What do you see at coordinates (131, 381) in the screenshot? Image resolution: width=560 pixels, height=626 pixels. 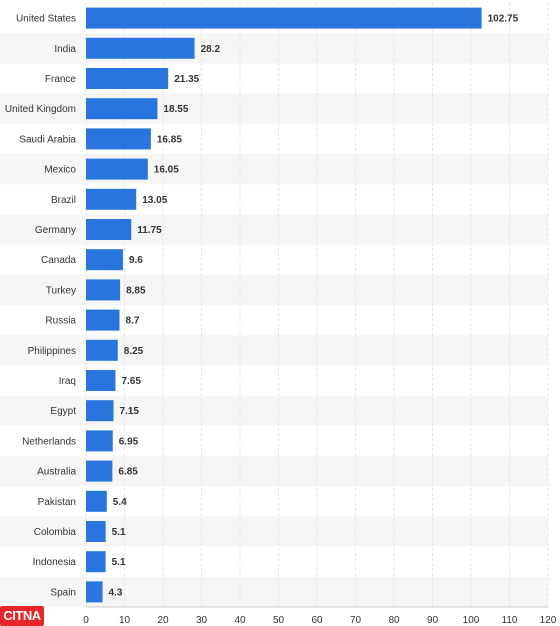 I see `value-label: 7.65` at bounding box center [131, 381].